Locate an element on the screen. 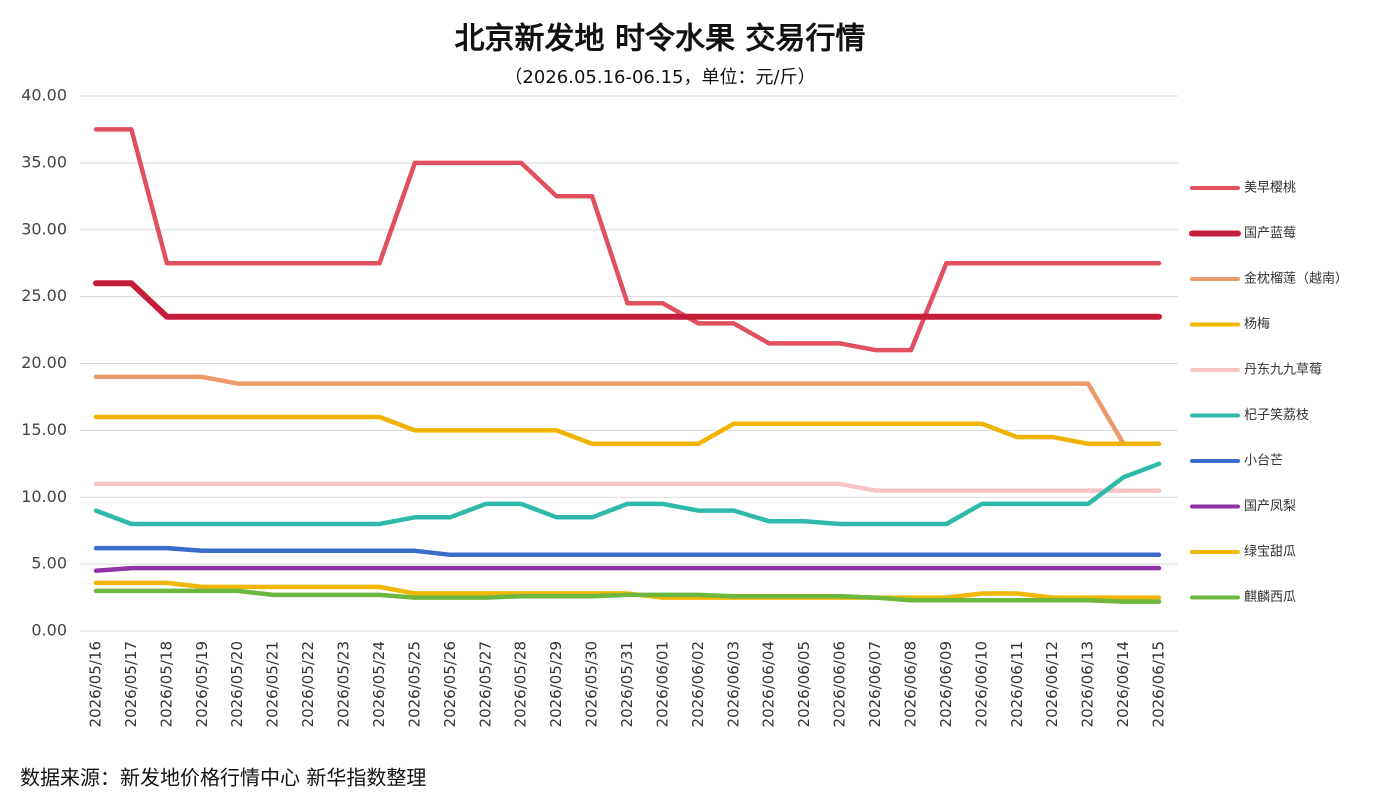 This screenshot has width=1374, height=799. x-tick-label: 2026/06/09 is located at coordinates (946, 684).